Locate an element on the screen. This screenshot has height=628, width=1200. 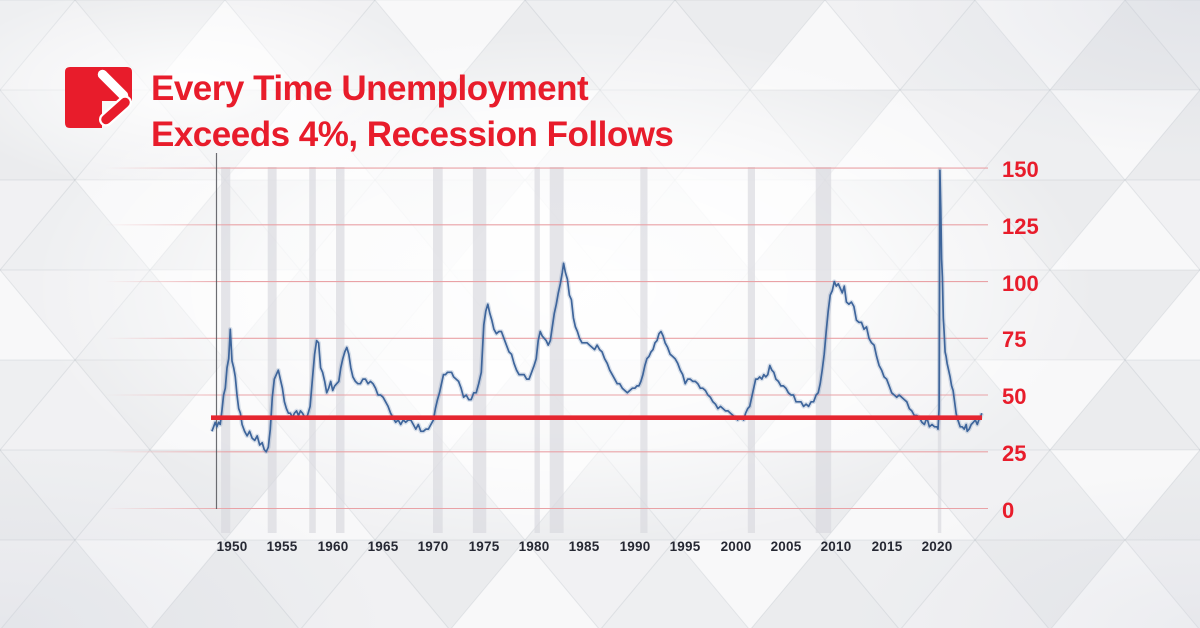
logo-white-stroke is located at coordinates (113, 85).